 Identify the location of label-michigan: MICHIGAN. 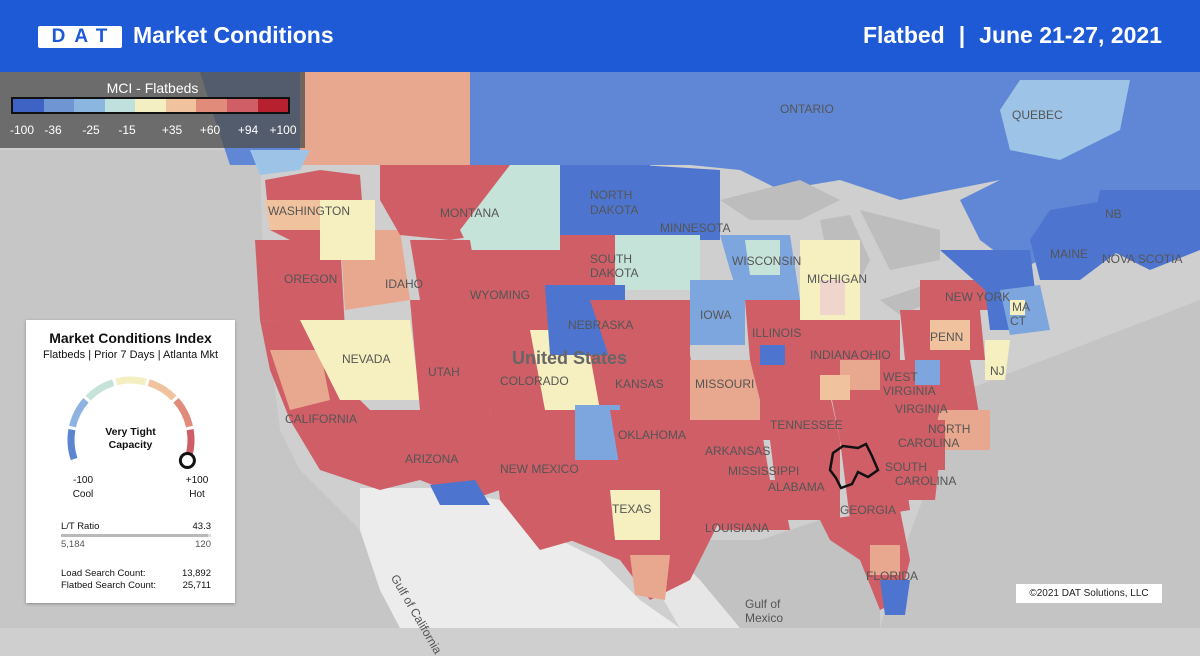
(837, 279).